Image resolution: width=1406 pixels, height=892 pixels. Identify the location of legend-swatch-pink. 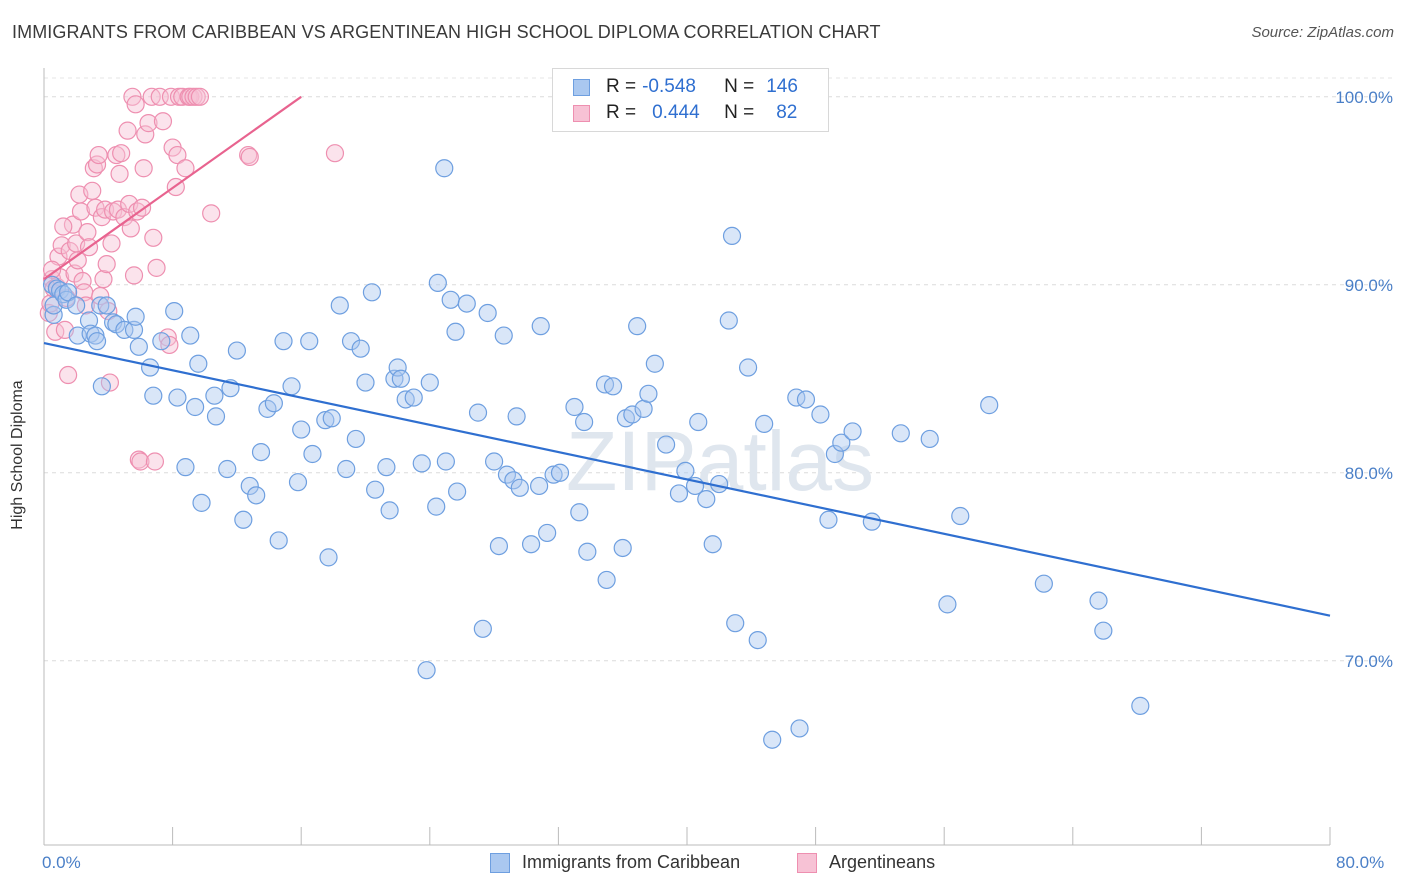
(581, 113).